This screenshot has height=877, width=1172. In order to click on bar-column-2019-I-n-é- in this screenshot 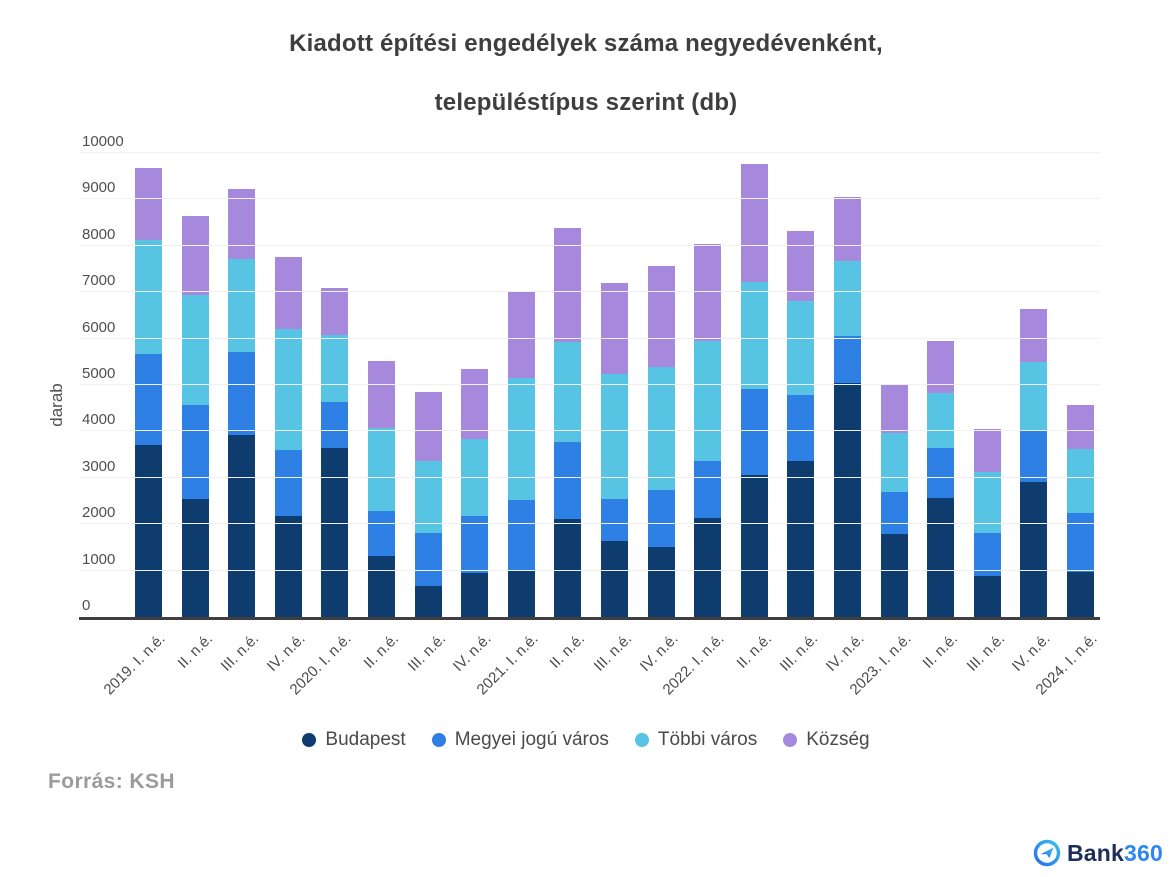, I will do `click(148, 385)`.